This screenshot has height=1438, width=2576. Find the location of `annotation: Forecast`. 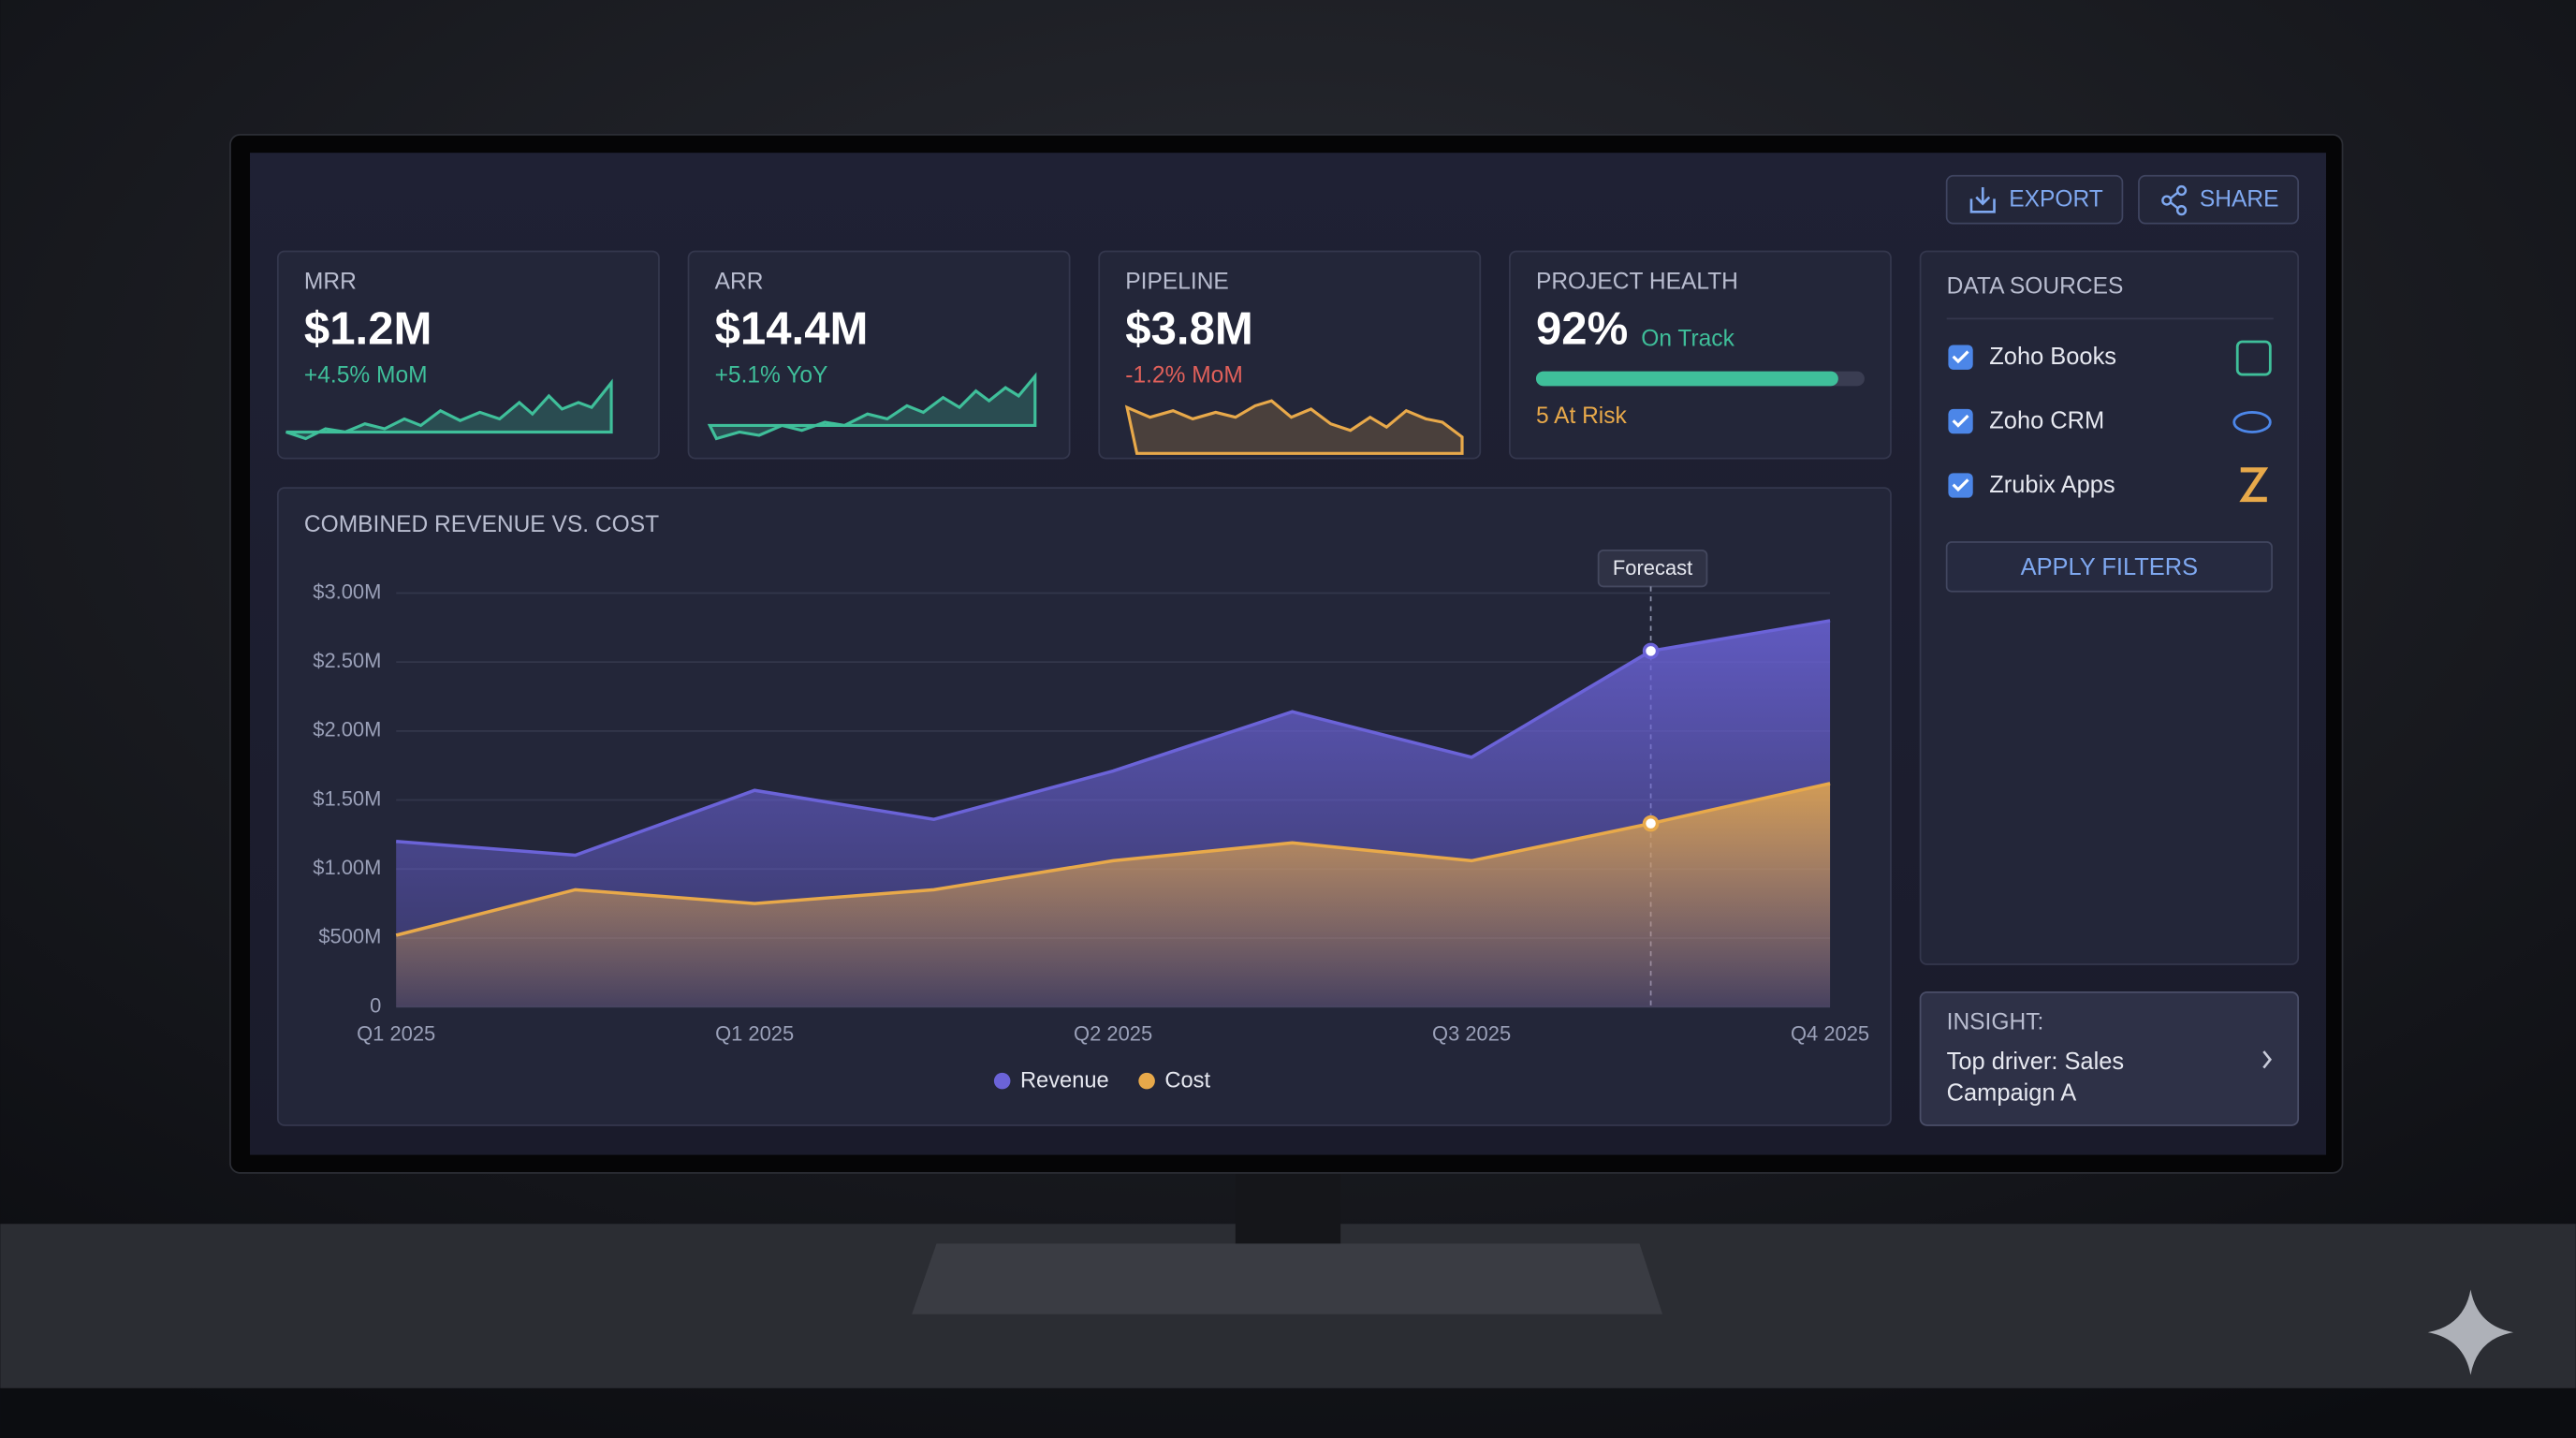

annotation: Forecast is located at coordinates (1652, 568).